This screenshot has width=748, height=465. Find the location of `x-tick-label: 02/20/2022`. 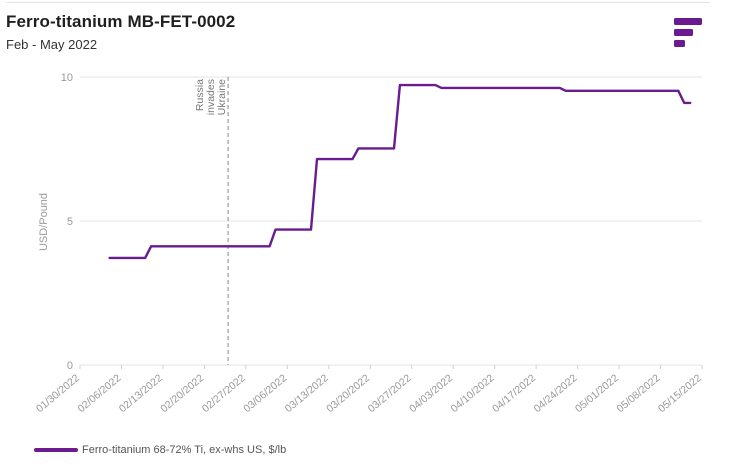

x-tick-label: 02/20/2022 is located at coordinates (182, 393).